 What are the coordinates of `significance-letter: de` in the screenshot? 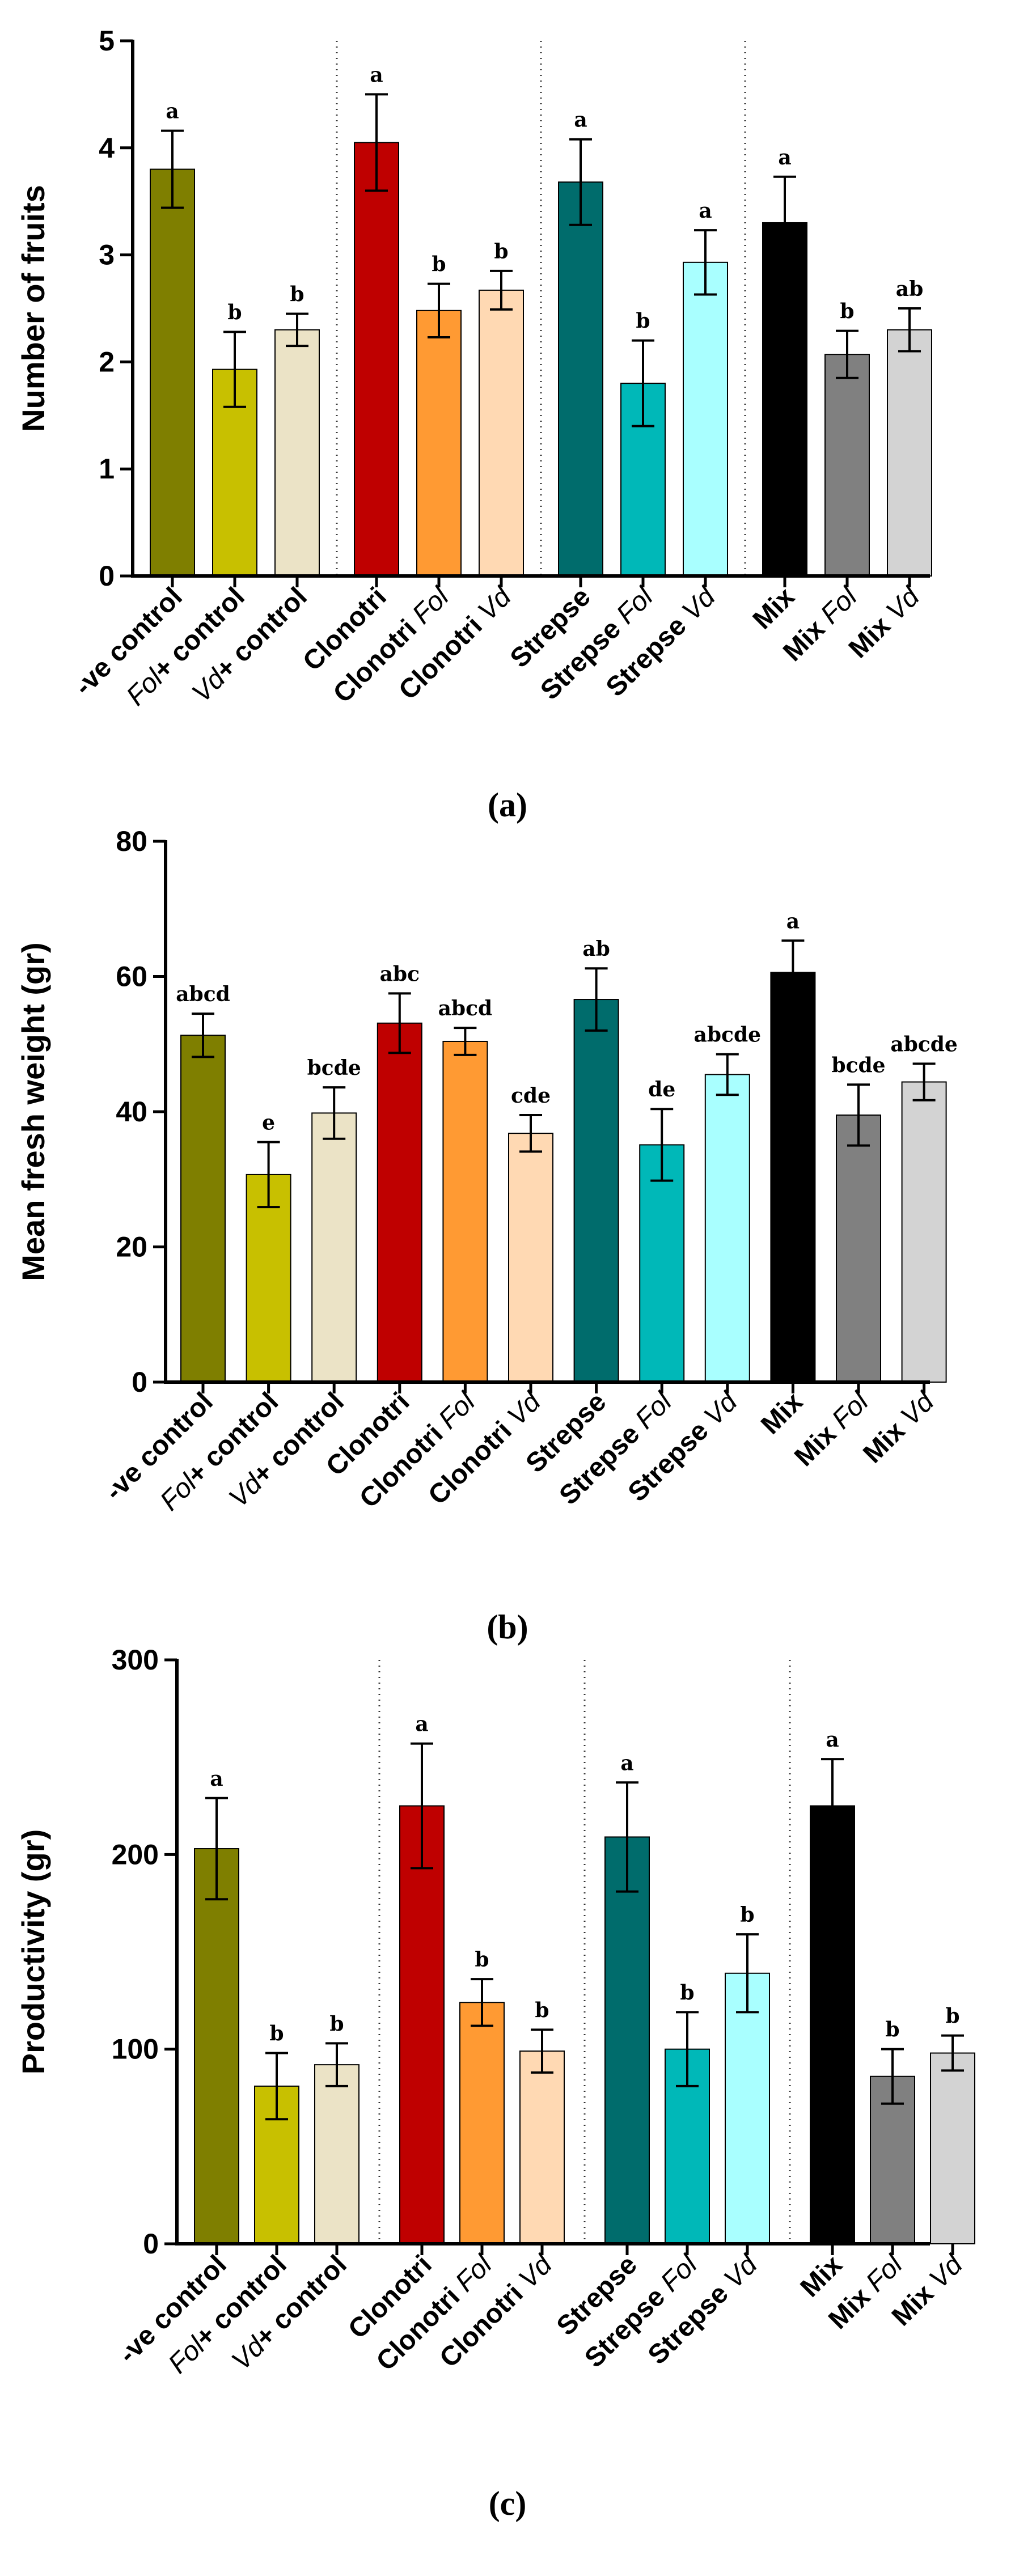 It's located at (662, 1089).